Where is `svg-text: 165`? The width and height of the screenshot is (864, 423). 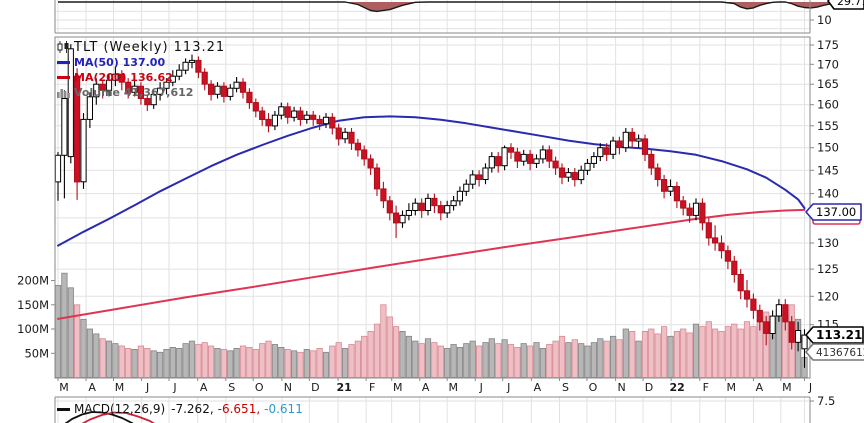
svg-text: 165 is located at coordinates (828, 84).